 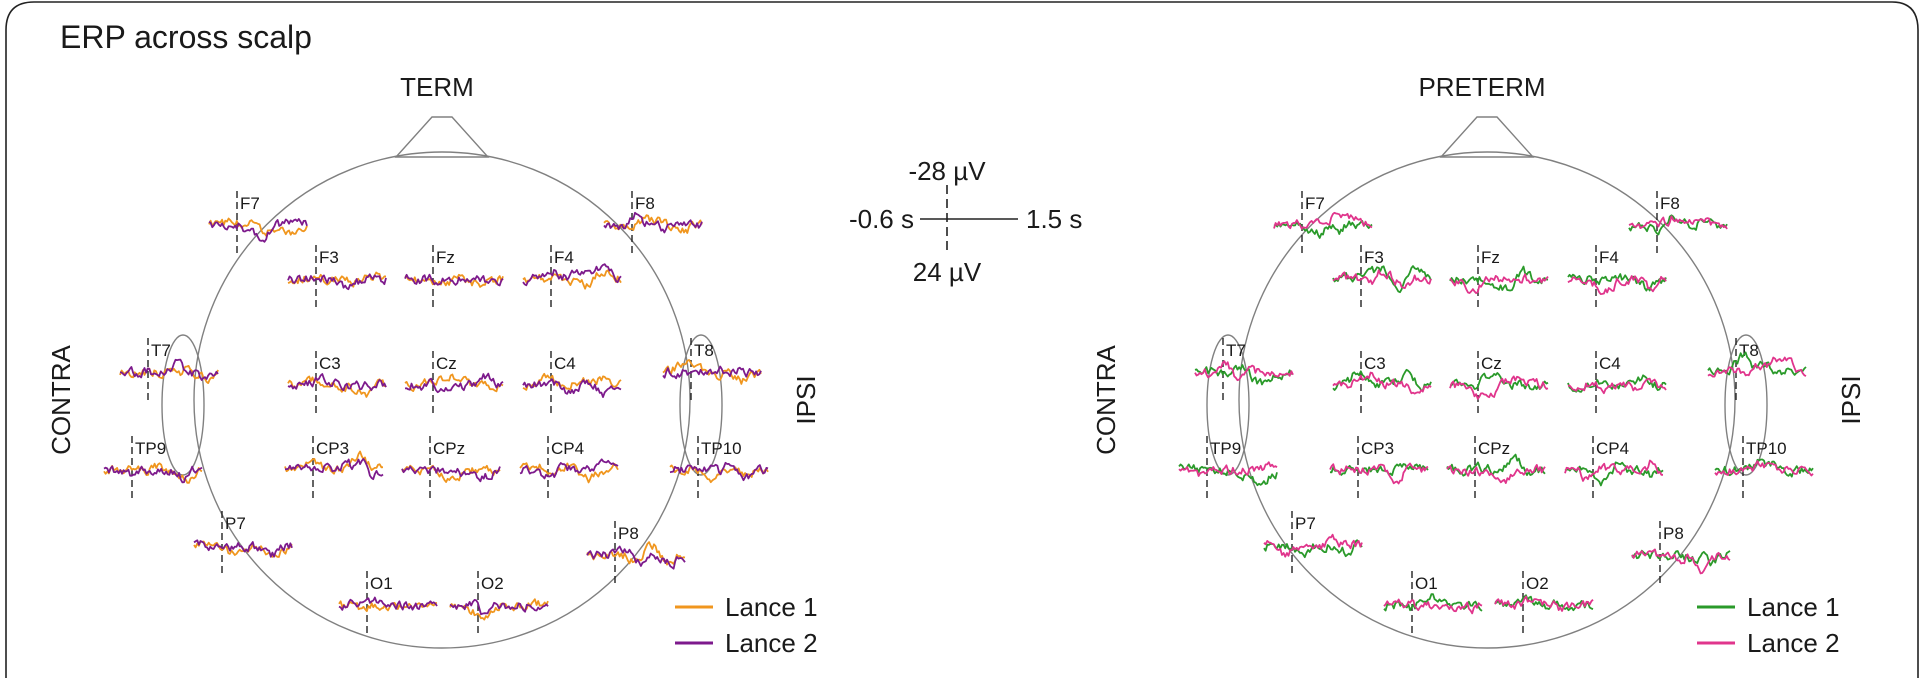 I want to click on preterm-electrode-p7-trace-lance2, so click(x=1313, y=545).